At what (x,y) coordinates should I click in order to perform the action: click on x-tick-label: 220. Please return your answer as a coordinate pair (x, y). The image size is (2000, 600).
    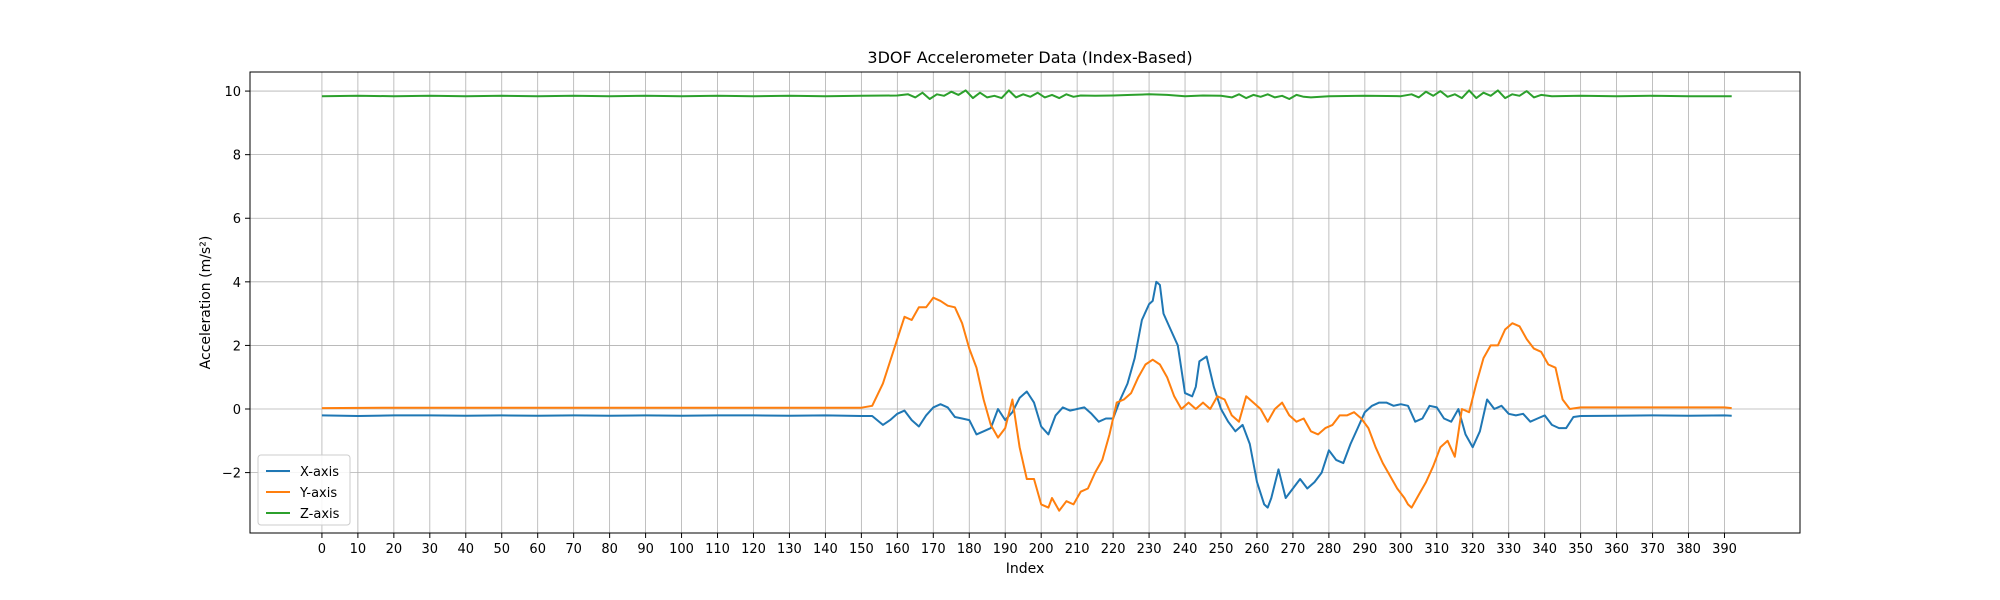
    Looking at the image, I should click on (1113, 549).